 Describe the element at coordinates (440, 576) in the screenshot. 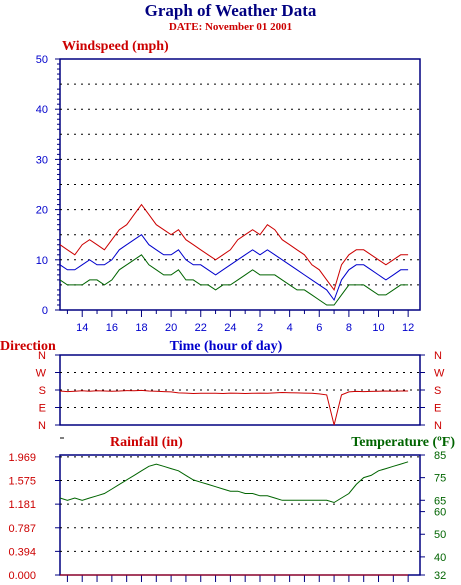

I see `temperature-ytick-label: 32` at that location.